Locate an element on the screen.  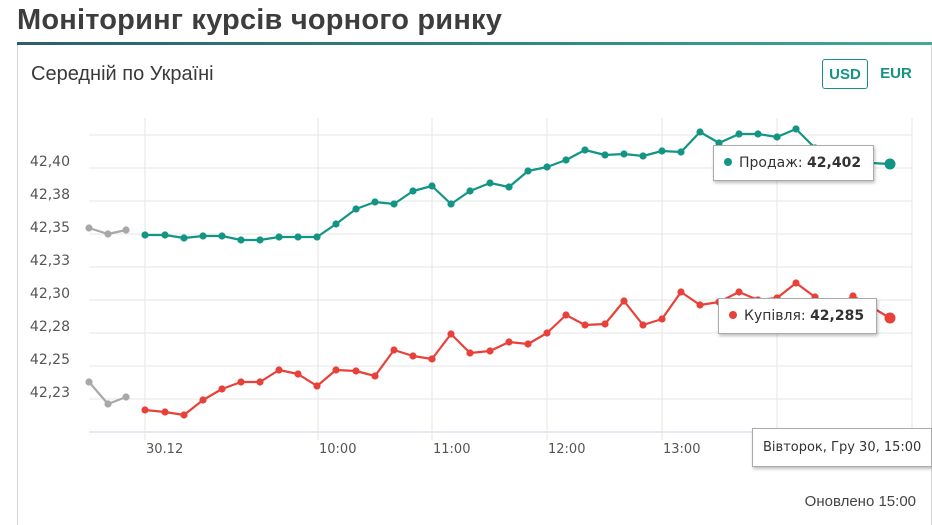
time-tooltip-text: Вівторок, Гру 30, 15:00 is located at coordinates (842, 447).